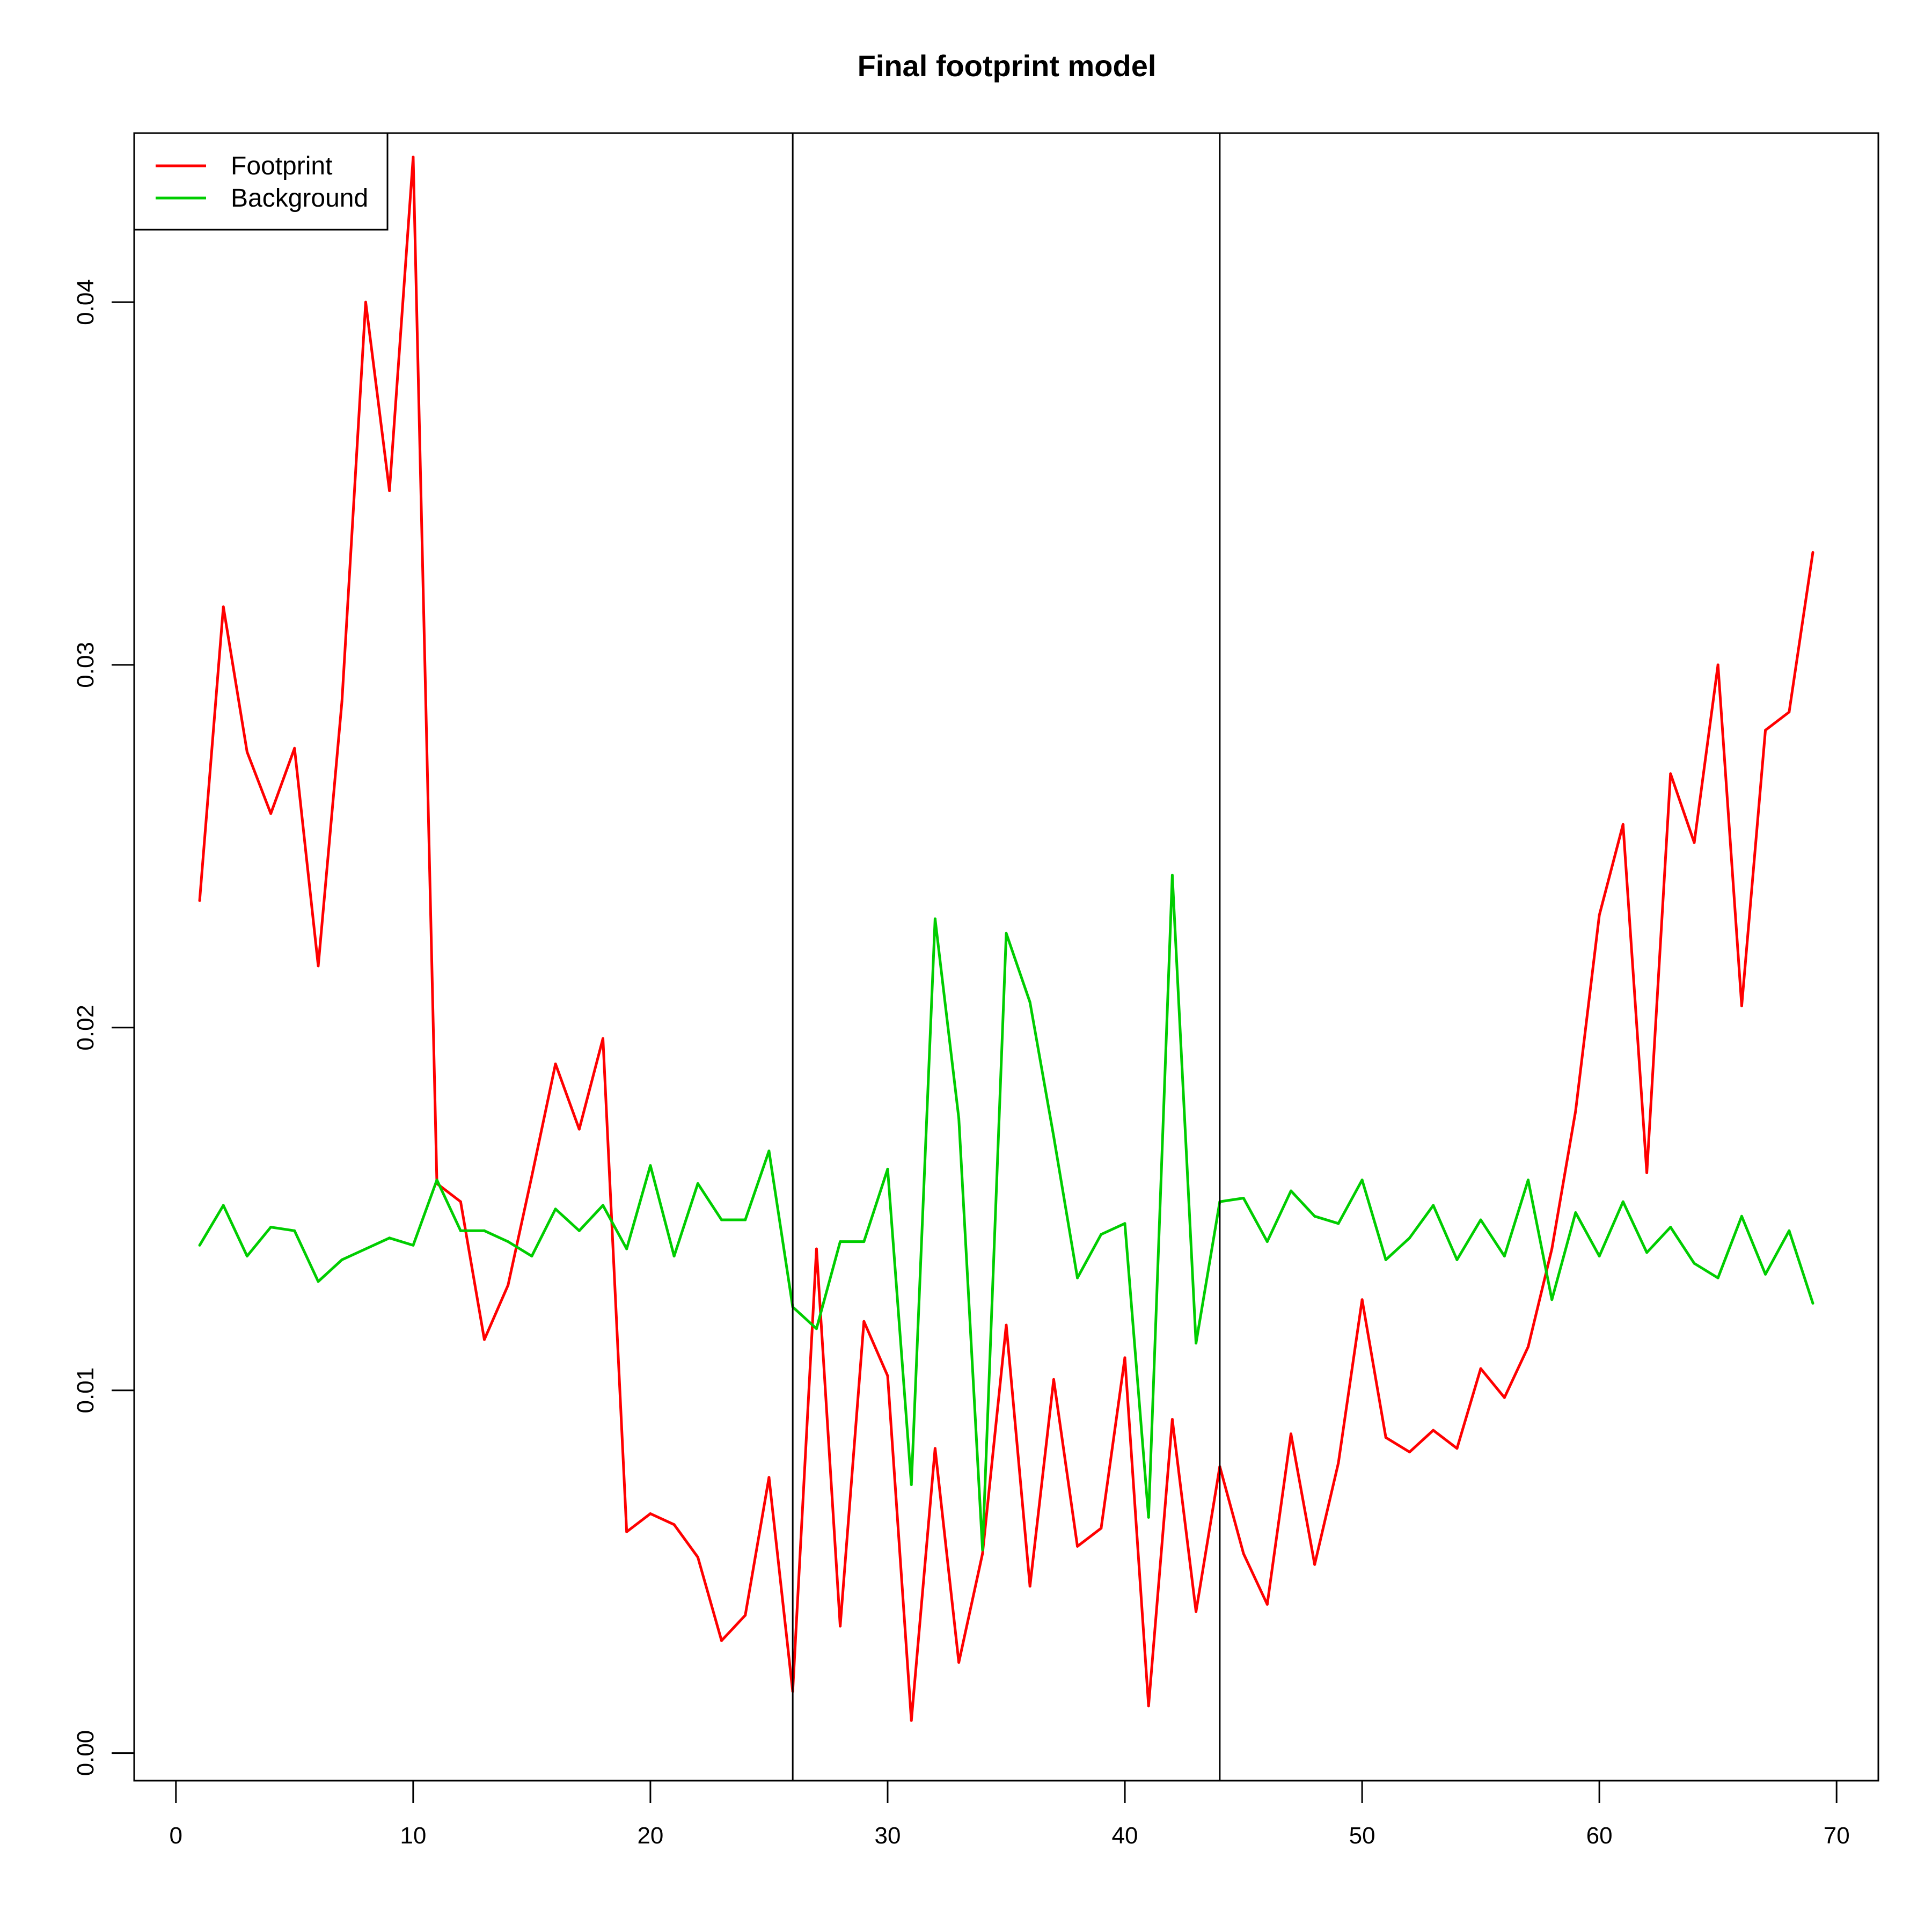 The width and height of the screenshot is (1932, 1932). Describe the element at coordinates (650, 1836) in the screenshot. I see `x-tick-label: 20` at that location.